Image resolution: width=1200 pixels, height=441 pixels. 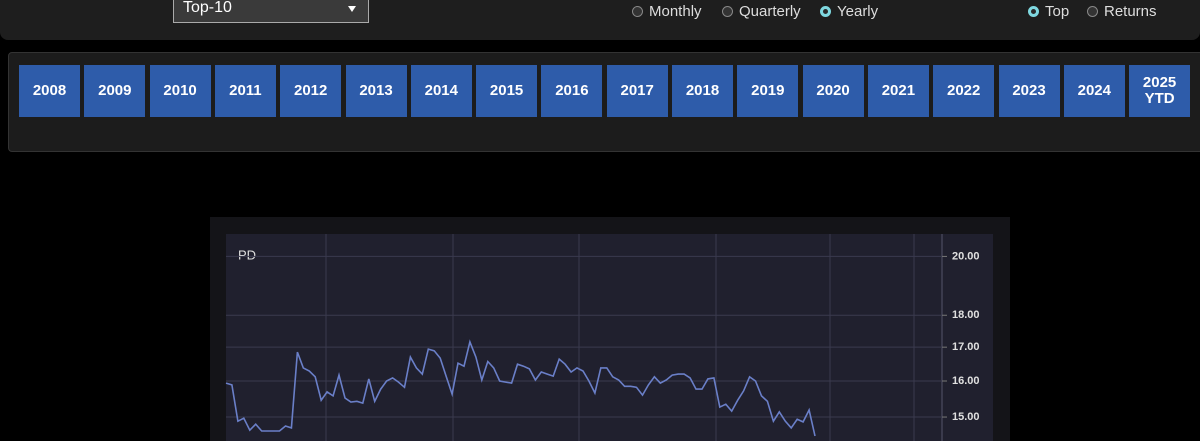 I want to click on radio-label: Monthly, so click(x=675, y=11).